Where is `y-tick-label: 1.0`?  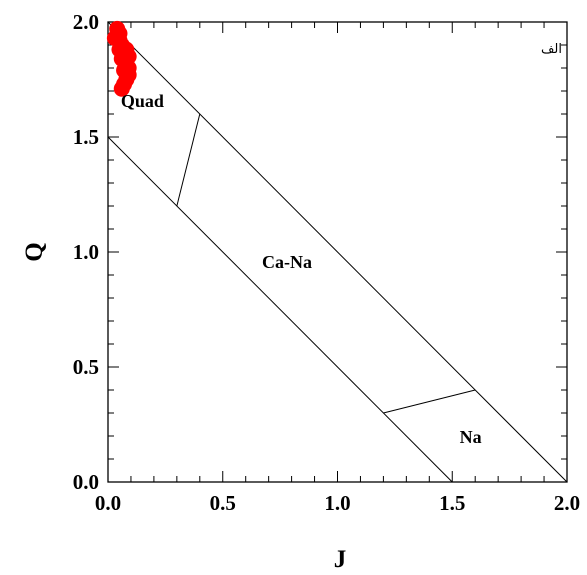
y-tick-label: 1.0 is located at coordinates (86, 252).